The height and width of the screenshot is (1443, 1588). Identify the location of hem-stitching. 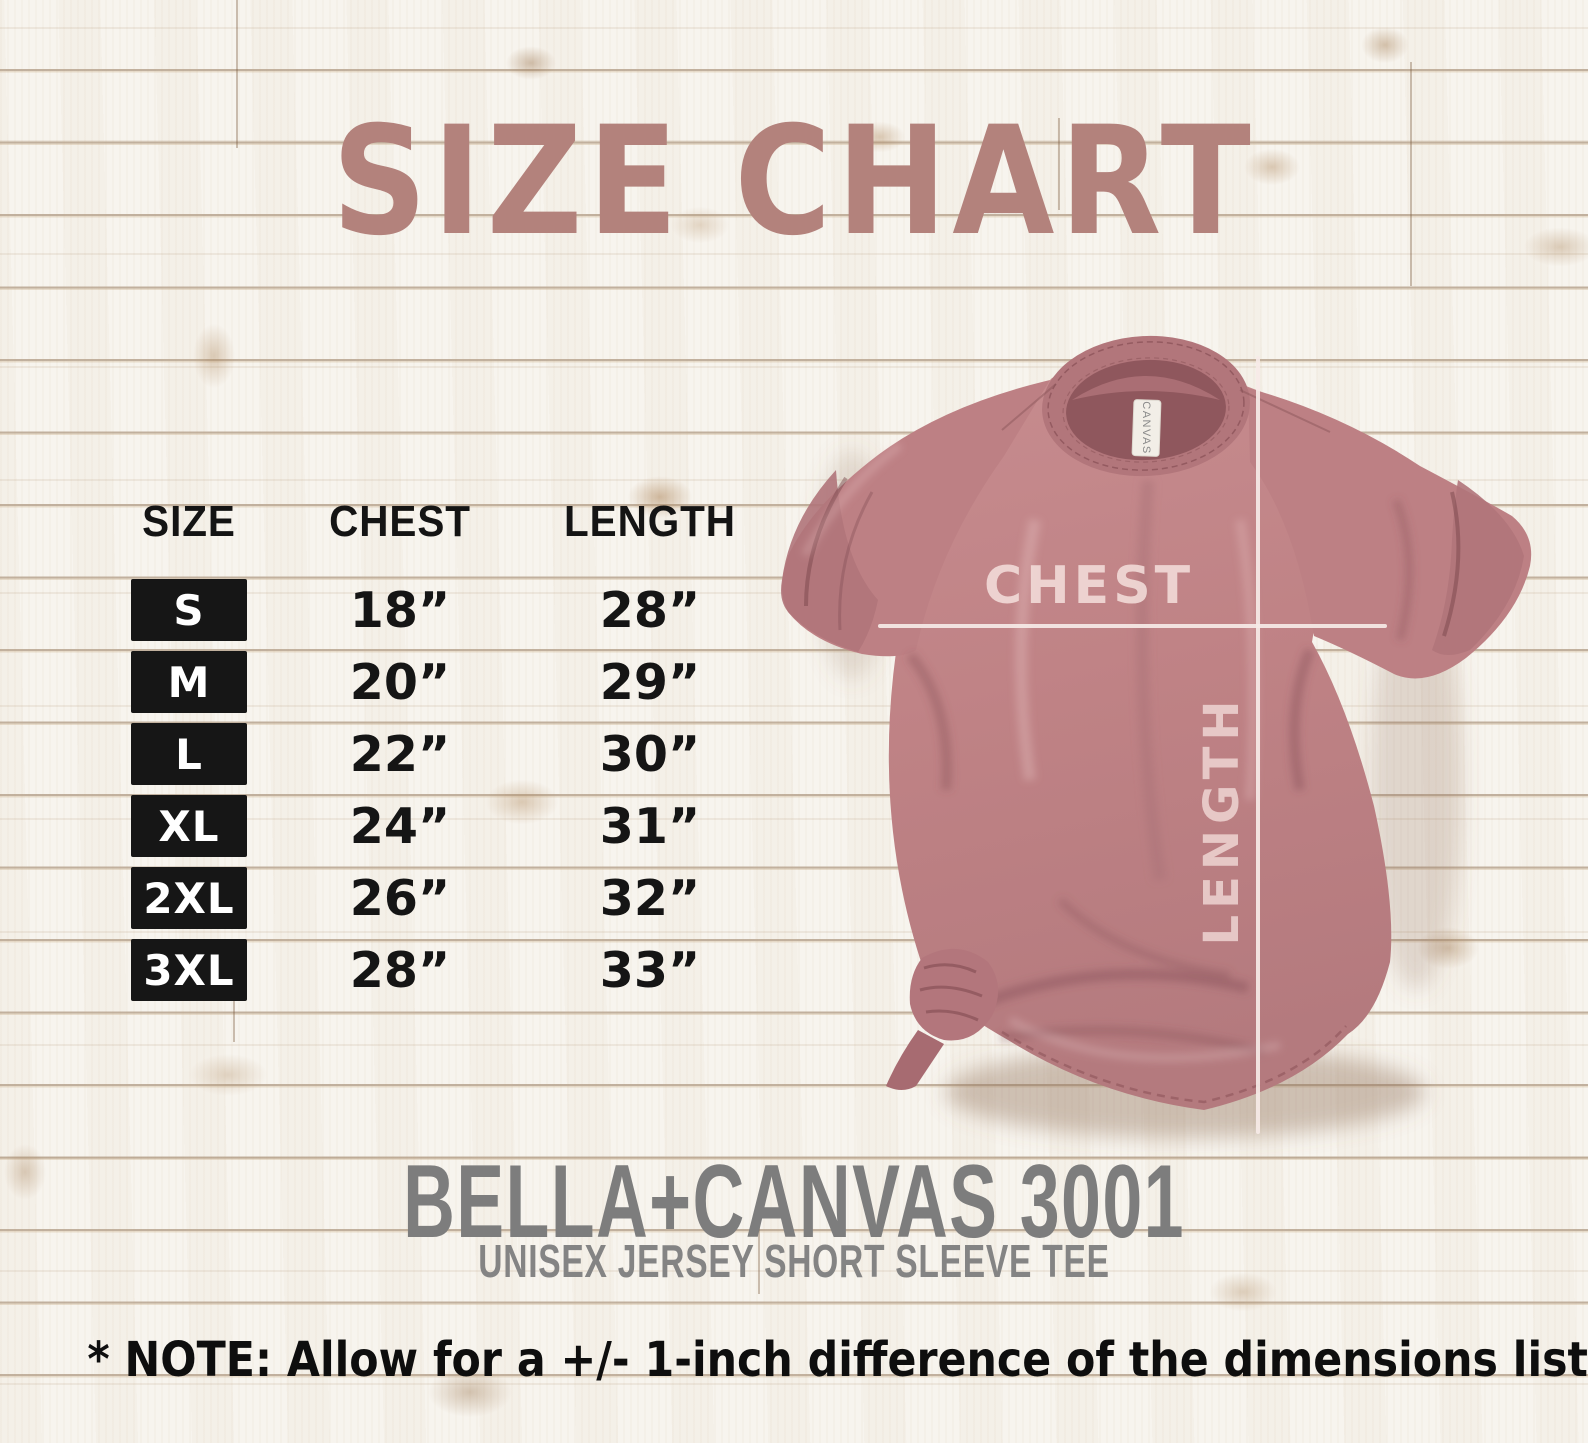
(1174, 1064).